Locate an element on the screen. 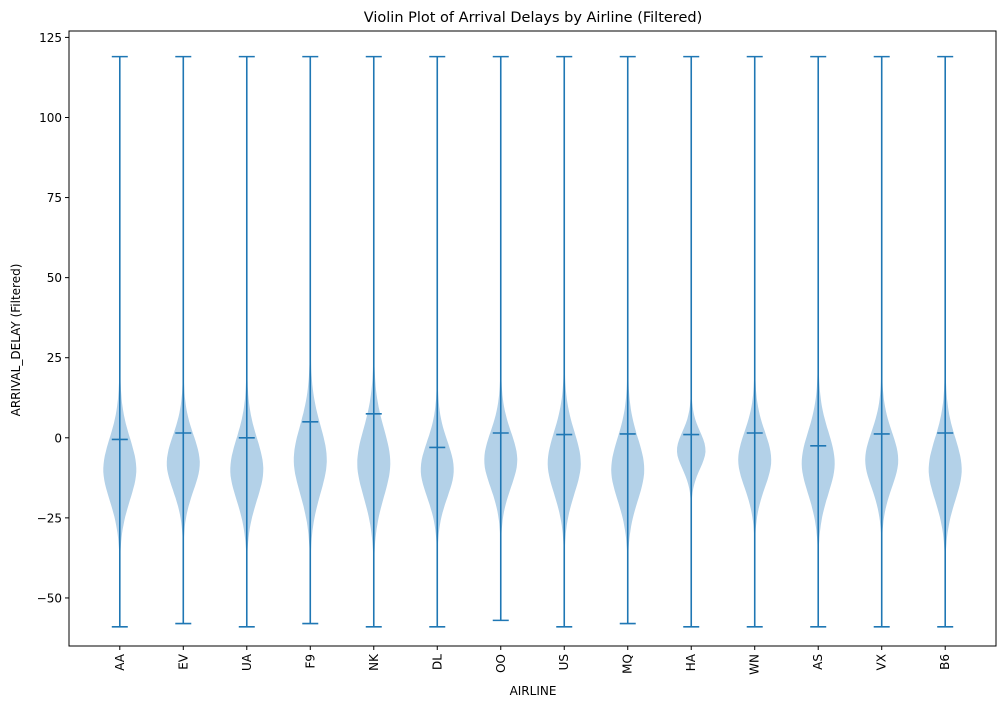 Image resolution: width=1008 pixels, height=709 pixels. x-axis: AA EV UA F9 NK DL OO US MQ HA WN AS VX B6 is located at coordinates (532, 660).